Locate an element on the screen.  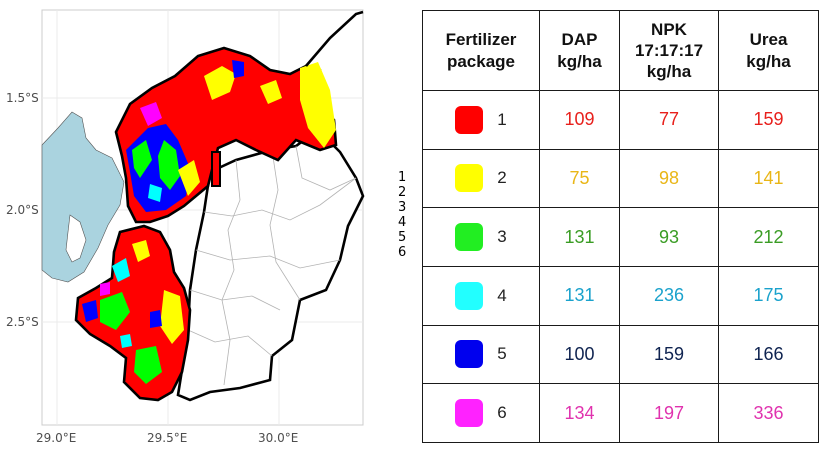
legend-label-2: 2 is located at coordinates (402, 192).